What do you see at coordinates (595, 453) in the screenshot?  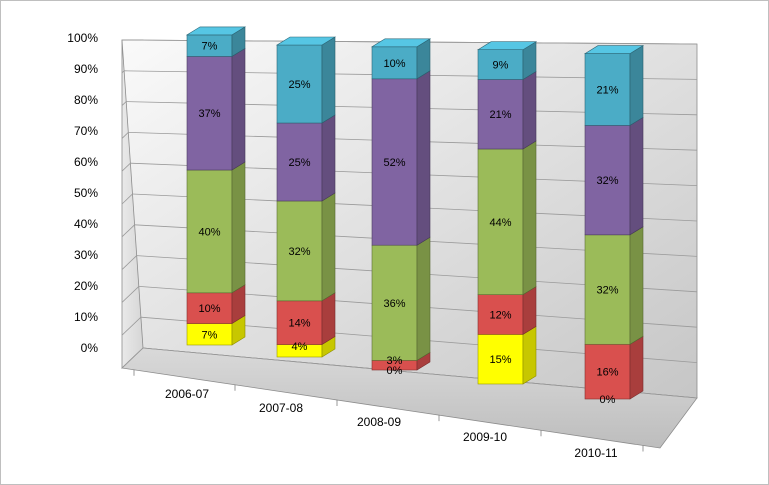 I see `x-tick-label: 2010-11` at bounding box center [595, 453].